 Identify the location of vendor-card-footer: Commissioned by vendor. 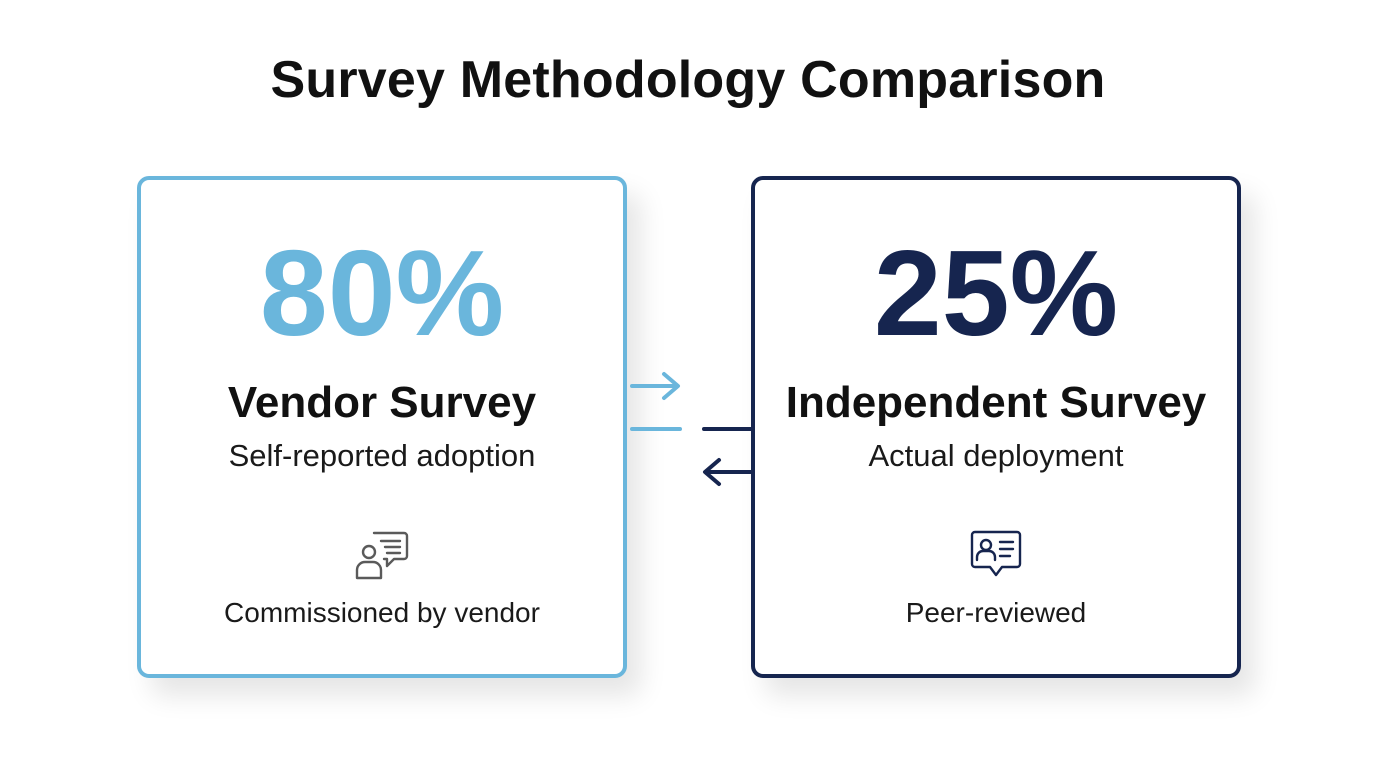
(382, 612).